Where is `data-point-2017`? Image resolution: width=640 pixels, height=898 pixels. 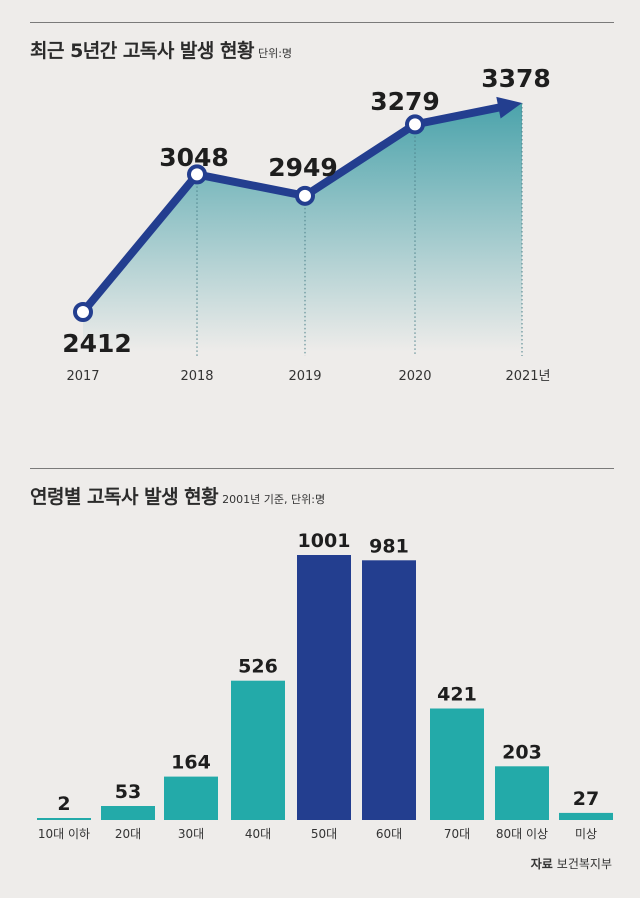 data-point-2017 is located at coordinates (83, 312).